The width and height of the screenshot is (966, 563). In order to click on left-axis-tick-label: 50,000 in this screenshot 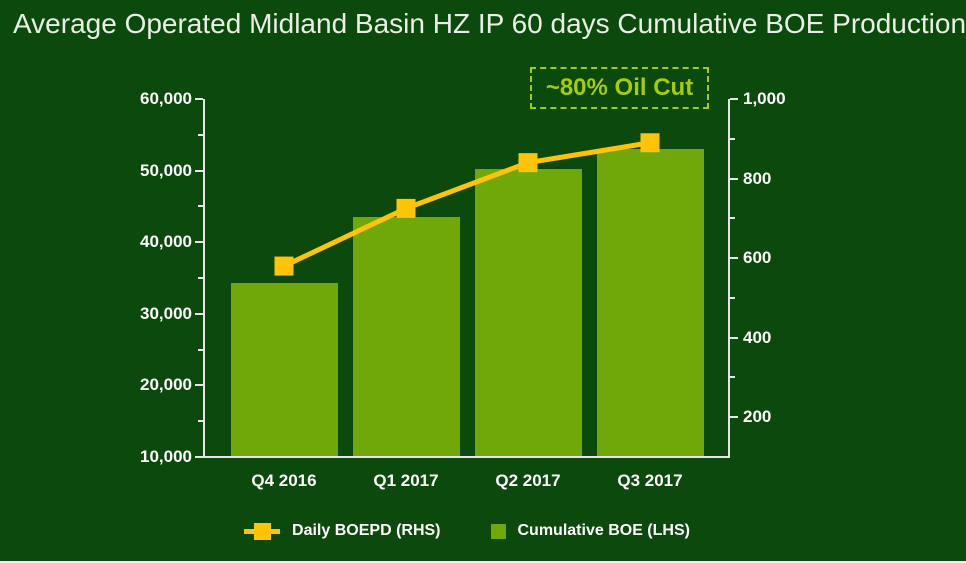, I will do `click(166, 170)`.